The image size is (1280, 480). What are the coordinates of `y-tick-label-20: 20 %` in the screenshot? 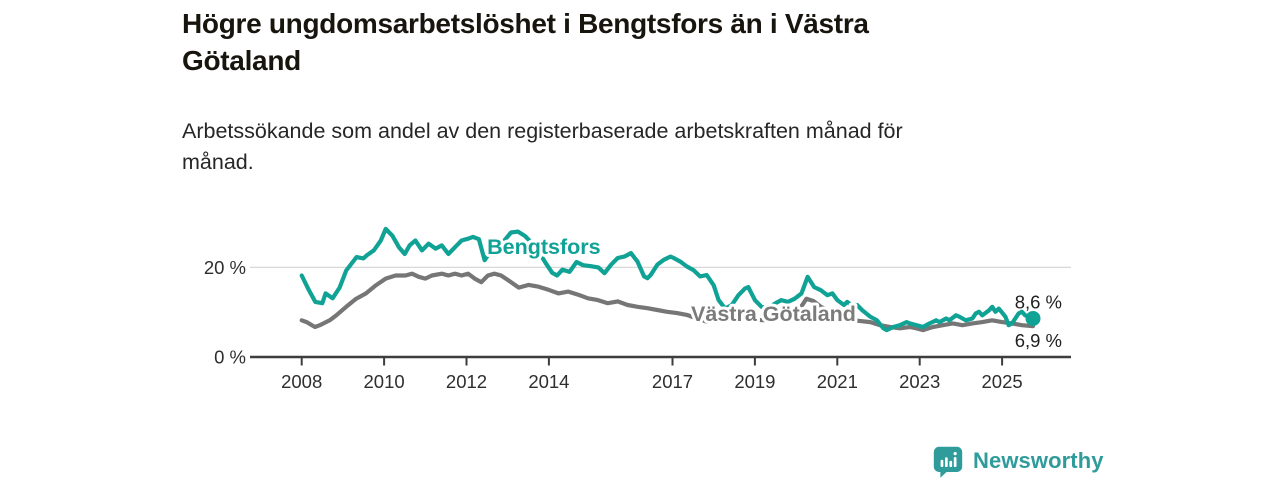 It's located at (225, 267).